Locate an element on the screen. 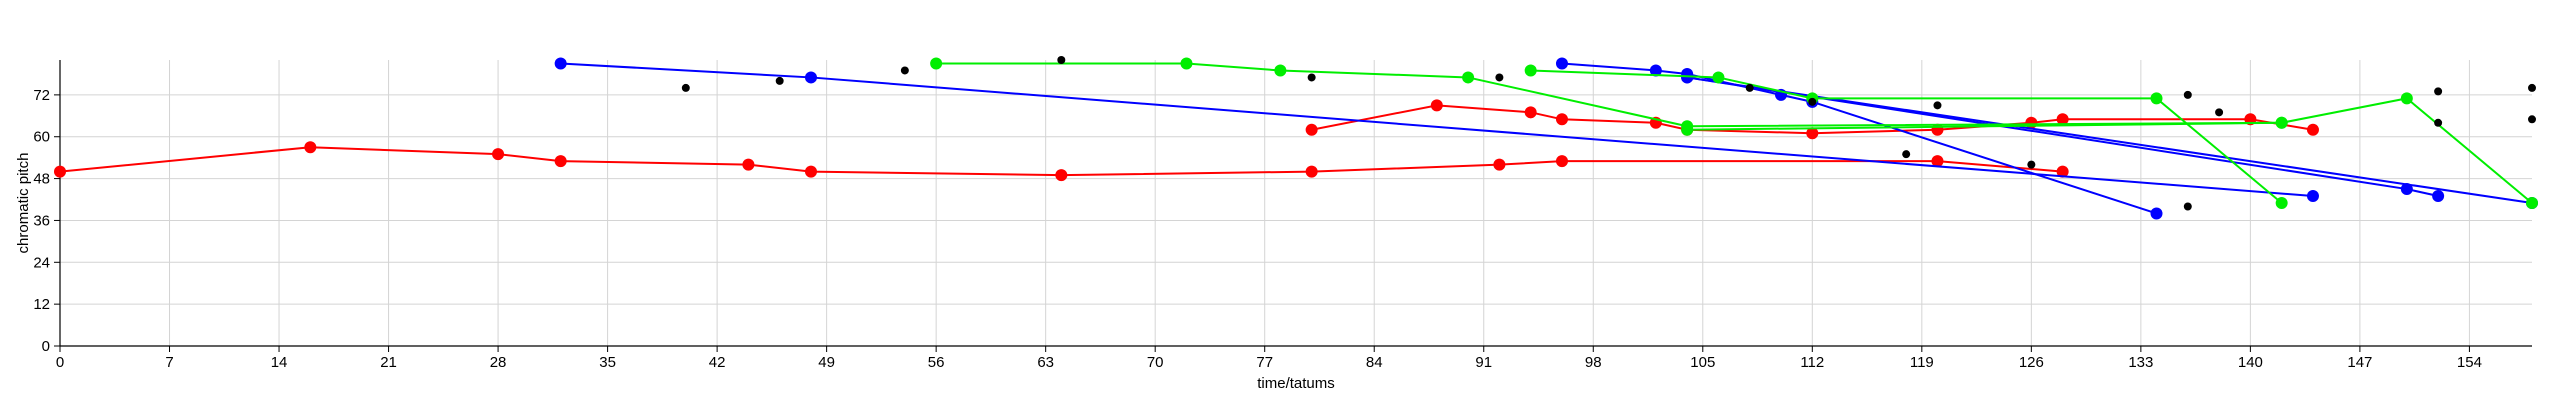 This screenshot has width=2560, height=406. y-tick-label: 24 is located at coordinates (41, 262).